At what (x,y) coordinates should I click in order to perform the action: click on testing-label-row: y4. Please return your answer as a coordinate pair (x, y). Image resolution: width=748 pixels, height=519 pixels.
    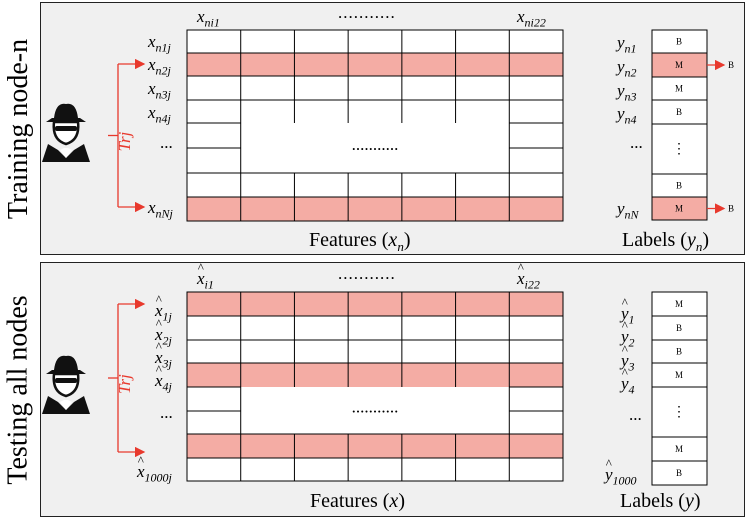
    Looking at the image, I should click on (628, 380).